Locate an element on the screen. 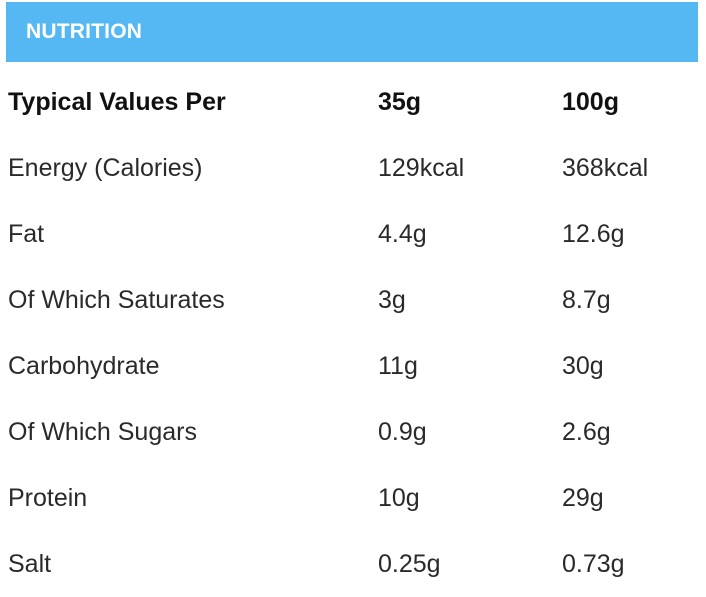  nutrient-name: Carbohydrate is located at coordinates (84, 365).